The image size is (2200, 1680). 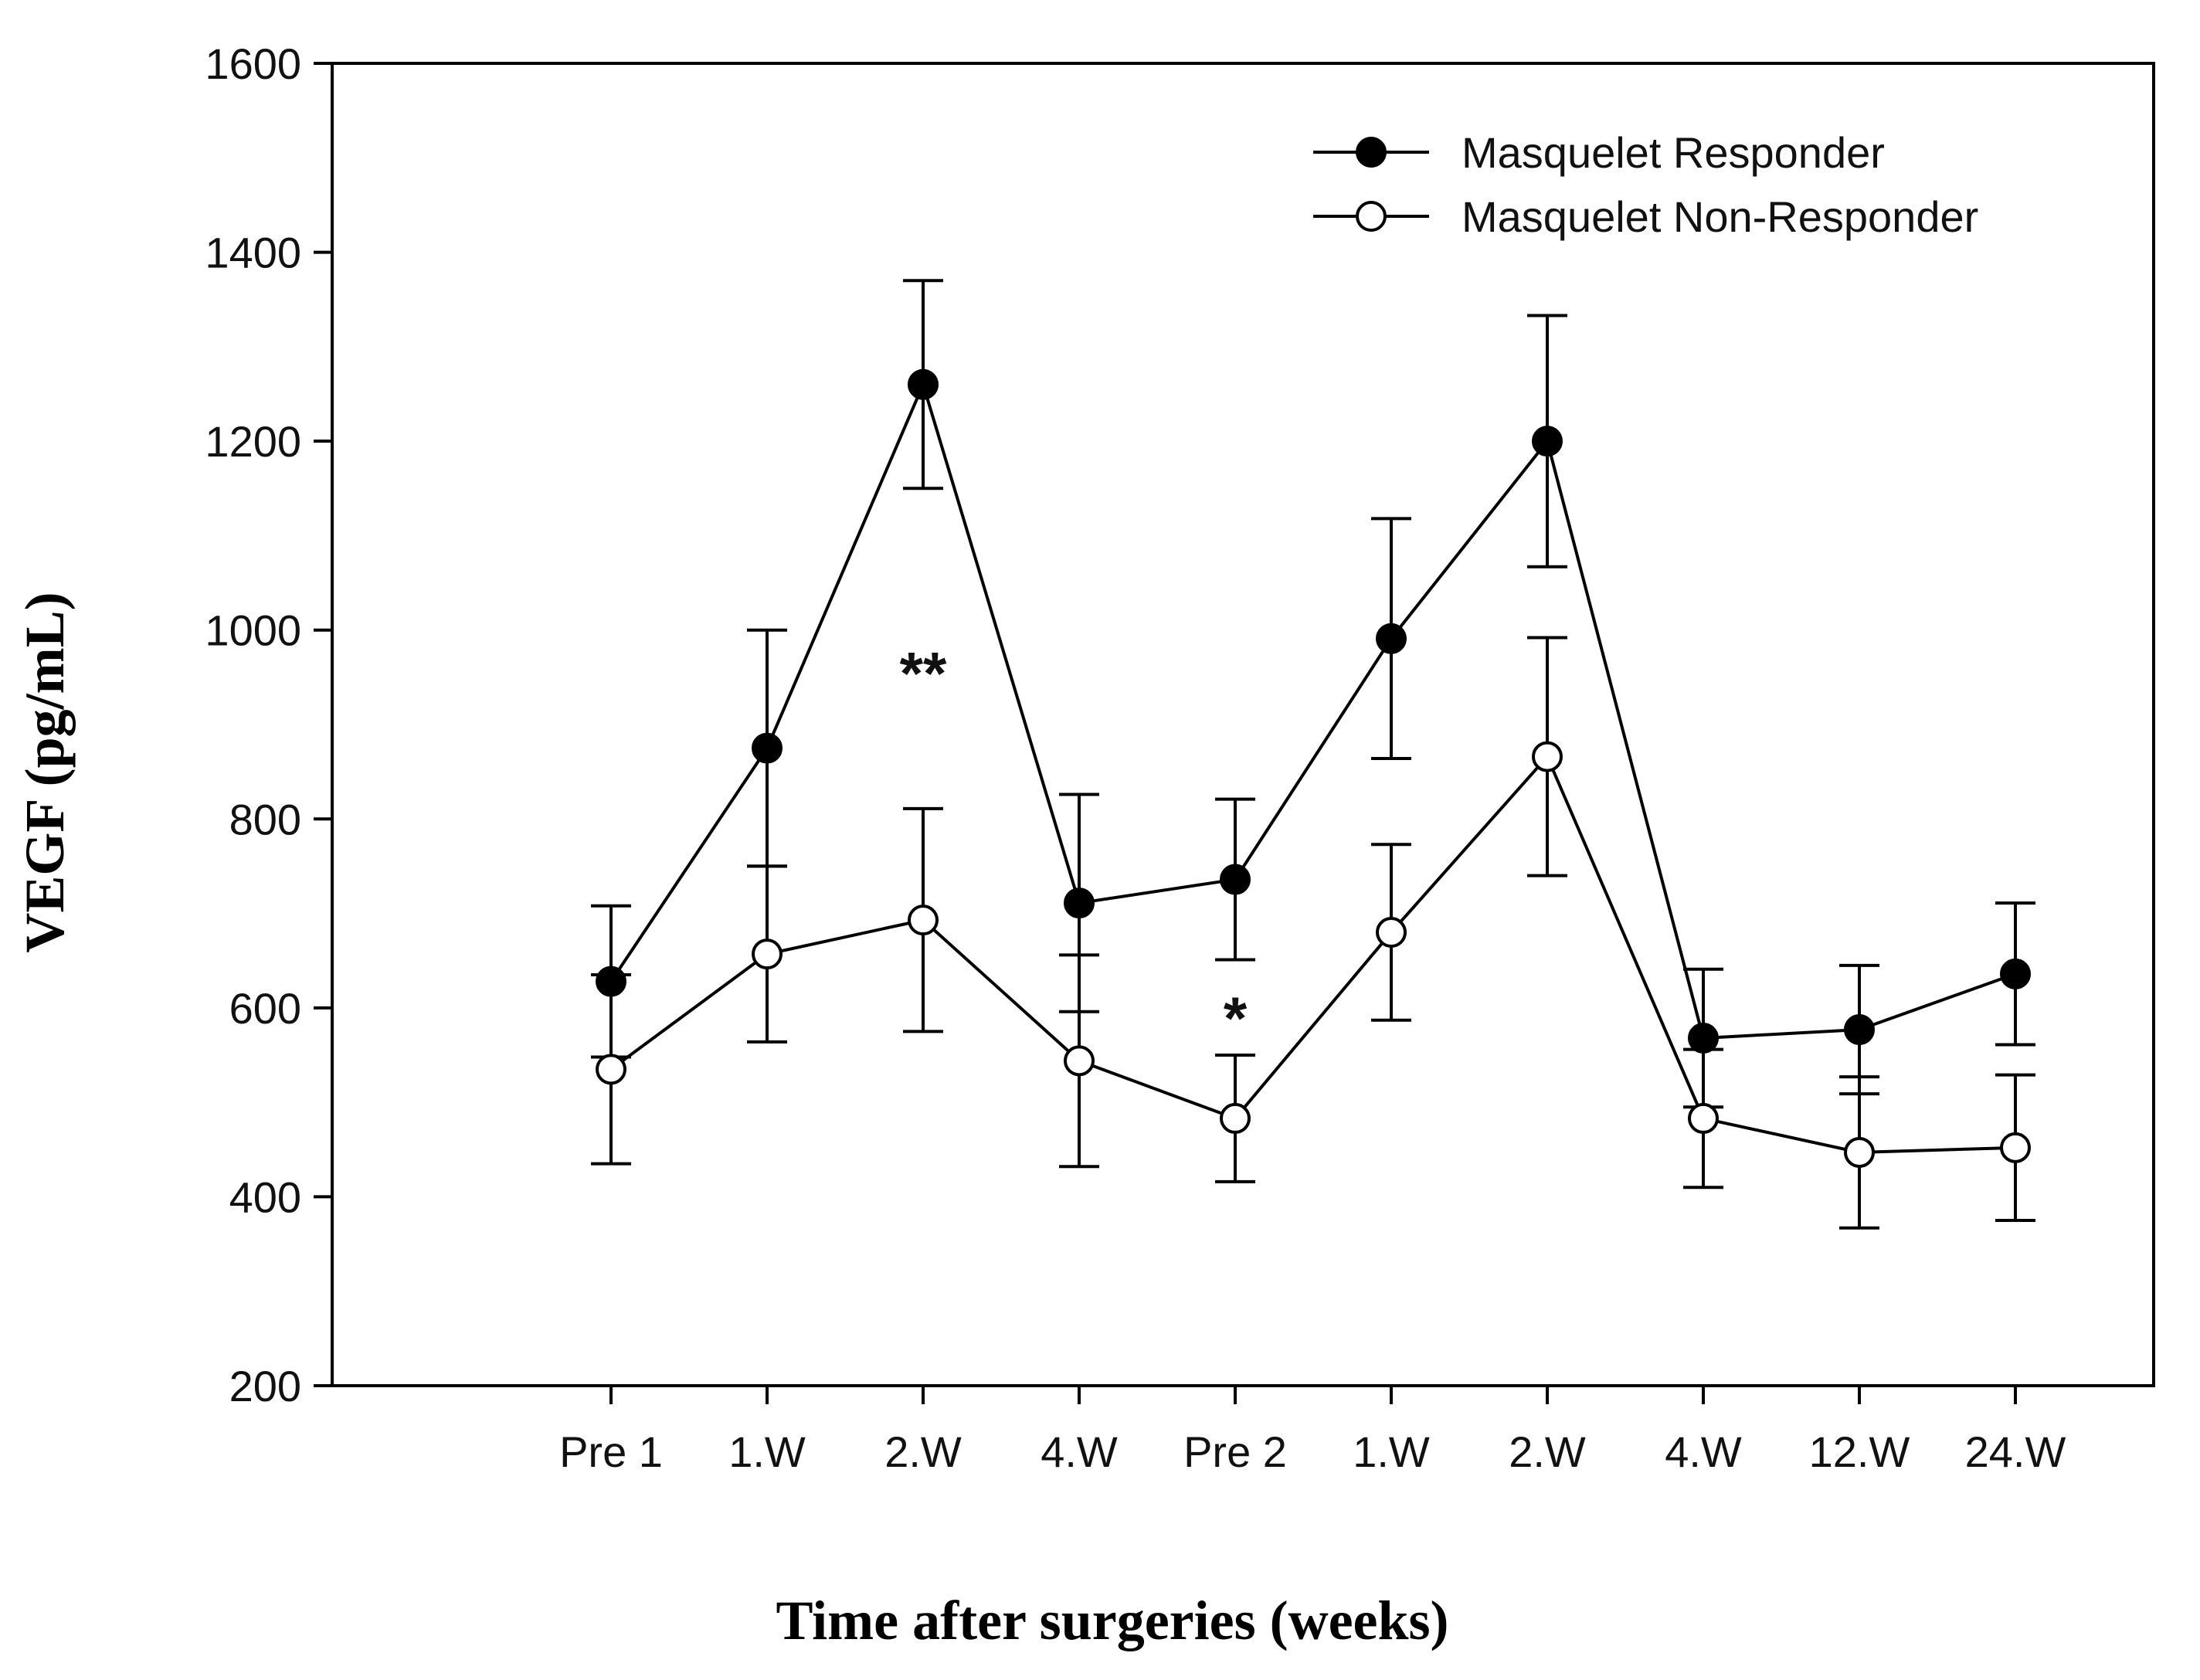 I want to click on y-tick-label: 1000, so click(x=253, y=630).